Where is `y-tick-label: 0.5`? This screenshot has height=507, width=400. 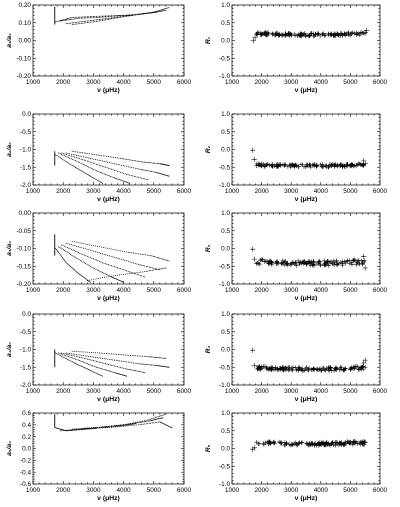 y-tick-label: 0.5 is located at coordinates (225, 23).